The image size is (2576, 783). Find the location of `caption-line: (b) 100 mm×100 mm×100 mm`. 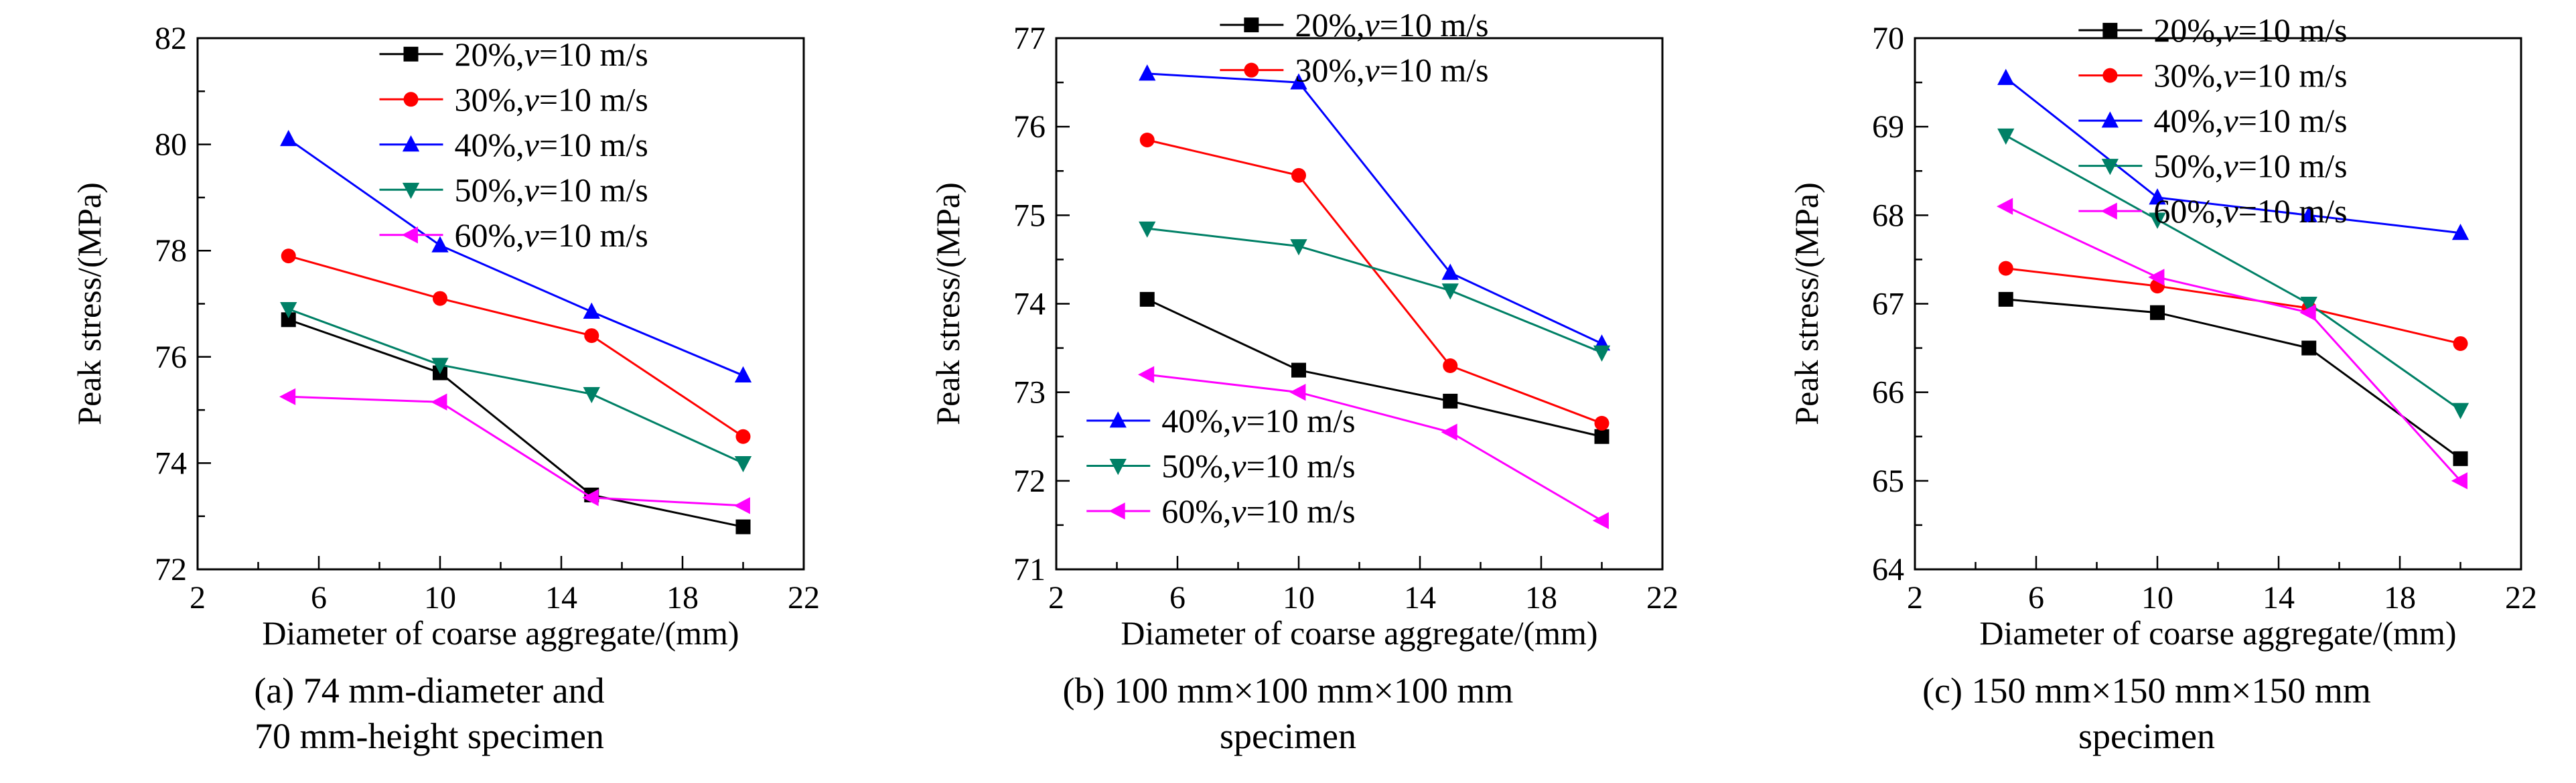

caption-line: (b) 100 mm×100 mm×100 mm is located at coordinates (1288, 690).